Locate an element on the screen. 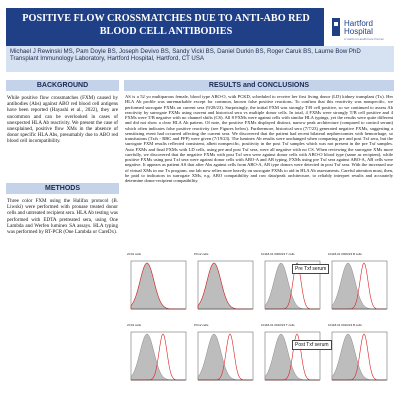 Image resolution: width=400 pixels, height=400 pixels. logo is located at coordinates (361, 27).